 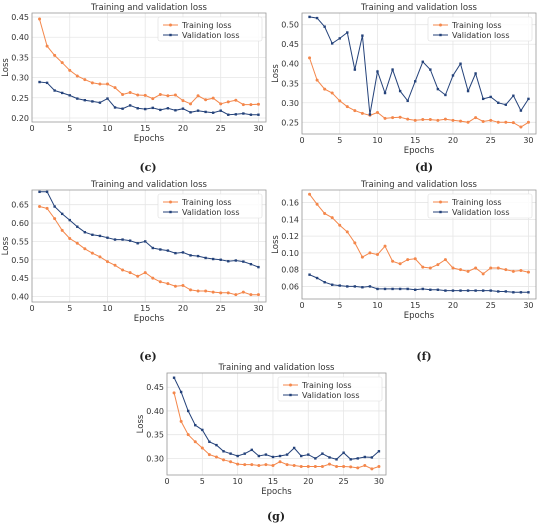 What do you see at coordinates (149, 246) in the screenshot?
I see `plot-frame` at bounding box center [149, 246].